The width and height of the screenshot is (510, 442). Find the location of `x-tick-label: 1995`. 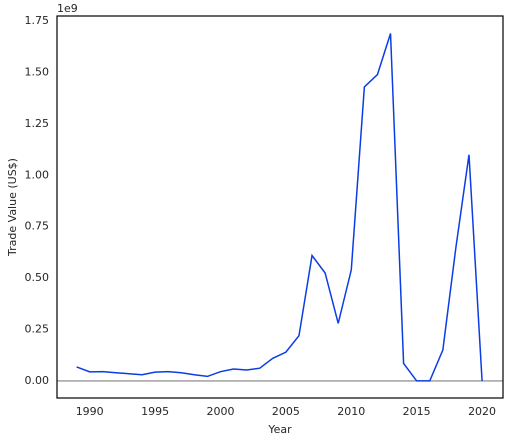

x-tick-label: 1995 is located at coordinates (155, 411).